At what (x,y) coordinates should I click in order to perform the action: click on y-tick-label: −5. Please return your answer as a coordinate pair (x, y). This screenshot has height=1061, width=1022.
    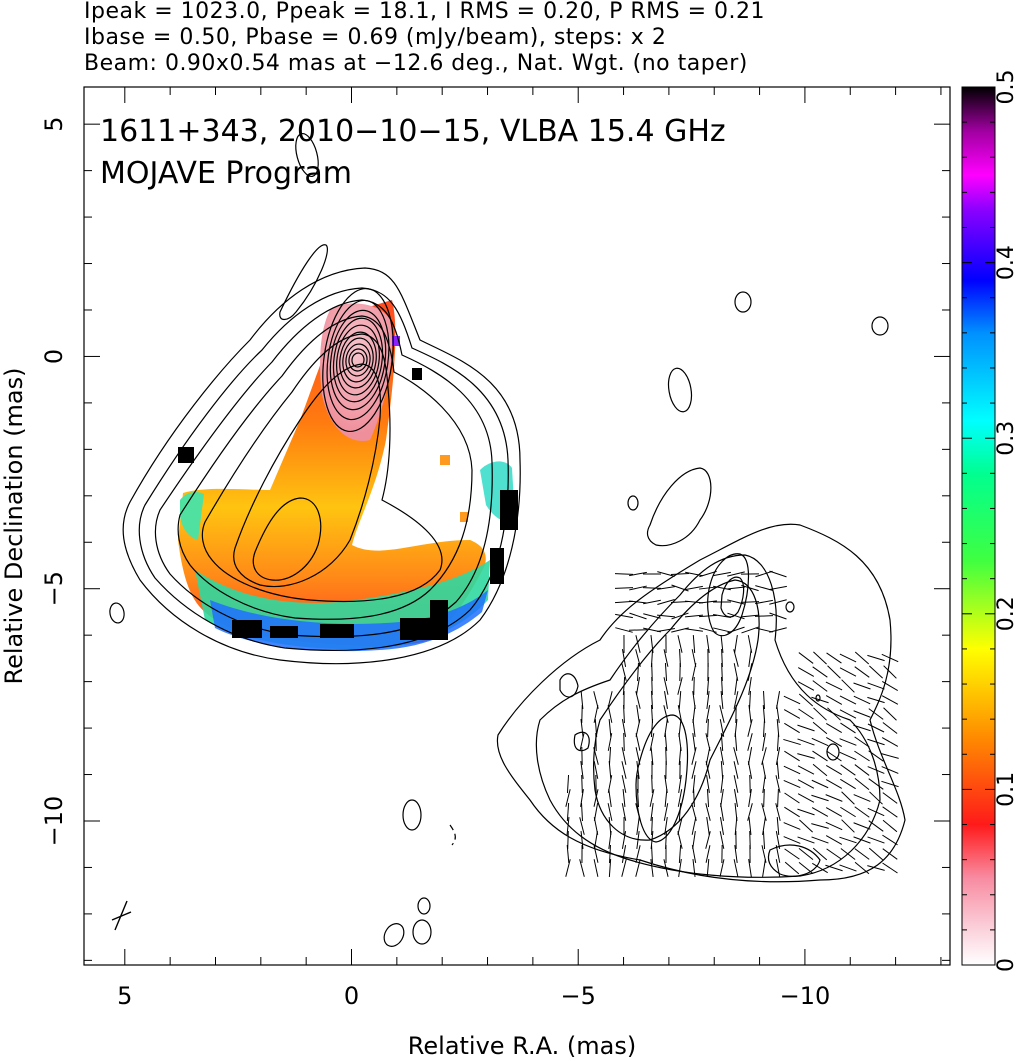
    Looking at the image, I should click on (54, 588).